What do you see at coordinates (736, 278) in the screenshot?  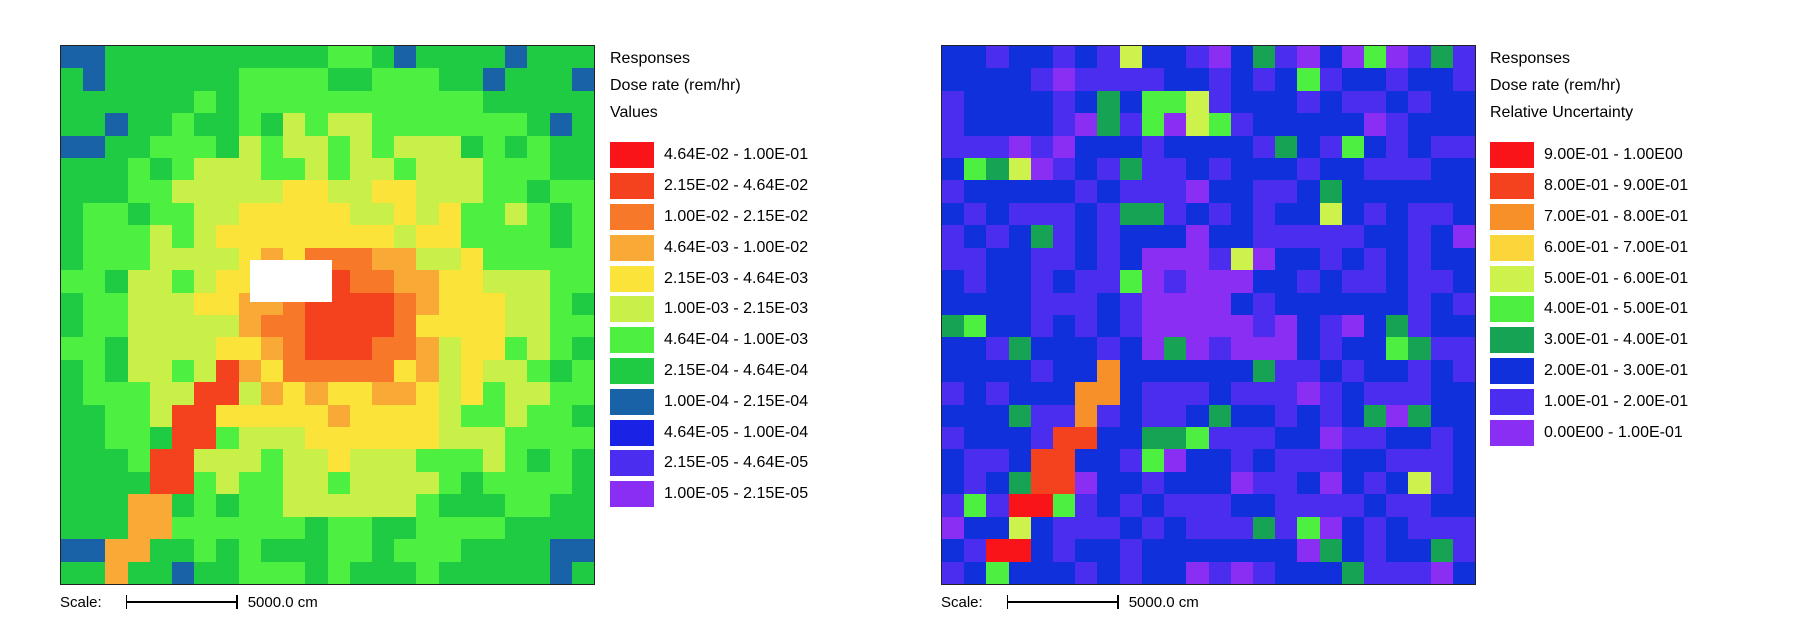 I see `legend-label: 2.15E-03 - 4.64E-03` at bounding box center [736, 278].